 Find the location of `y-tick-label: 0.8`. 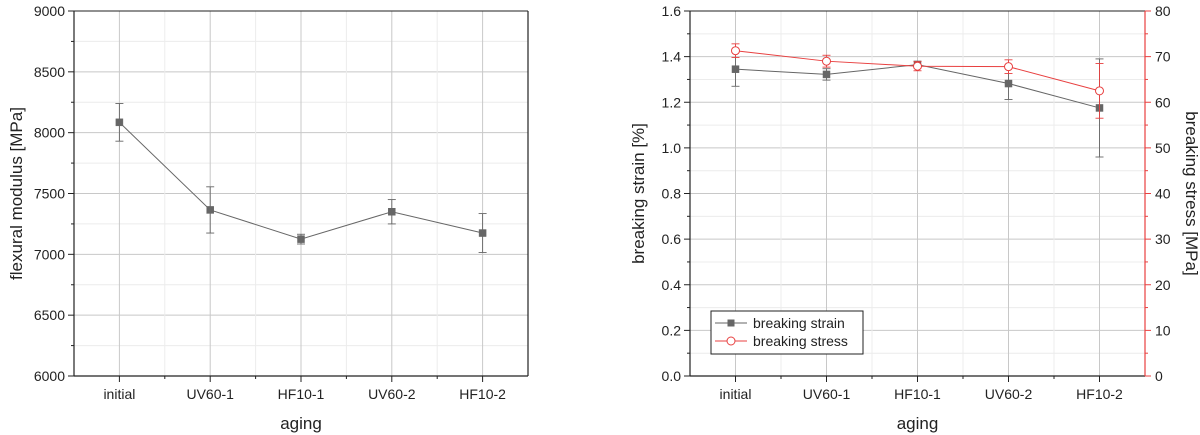

y-tick-label: 0.8 is located at coordinates (672, 194).